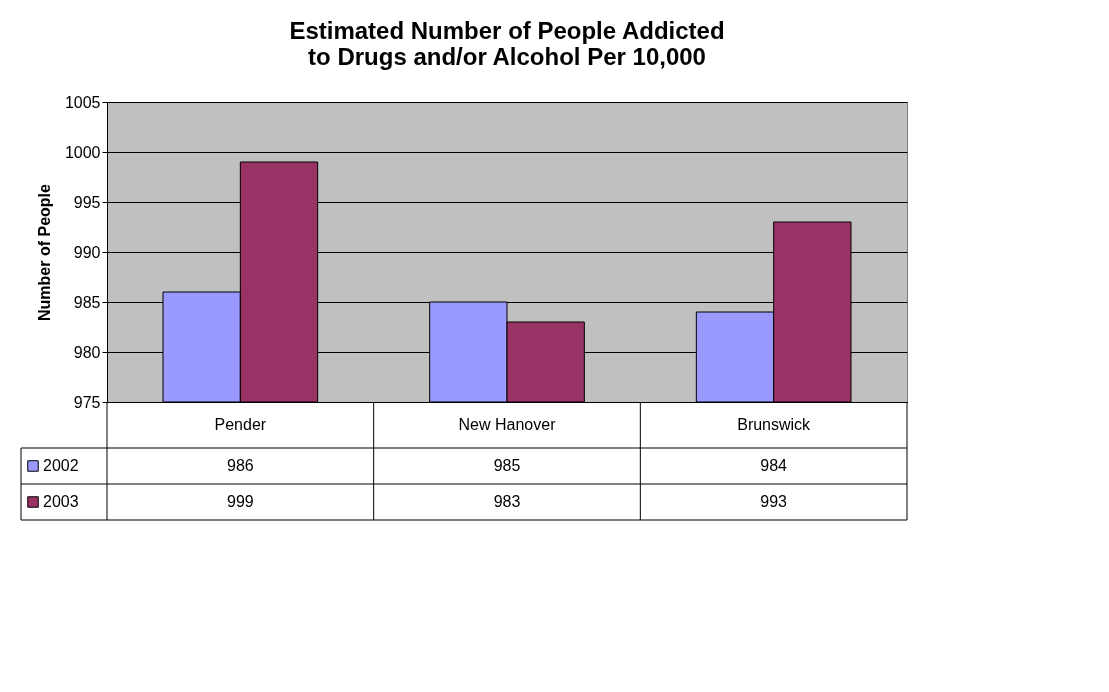 The image size is (1109, 692). What do you see at coordinates (87, 252) in the screenshot?
I see `y-tick-label: 990` at bounding box center [87, 252].